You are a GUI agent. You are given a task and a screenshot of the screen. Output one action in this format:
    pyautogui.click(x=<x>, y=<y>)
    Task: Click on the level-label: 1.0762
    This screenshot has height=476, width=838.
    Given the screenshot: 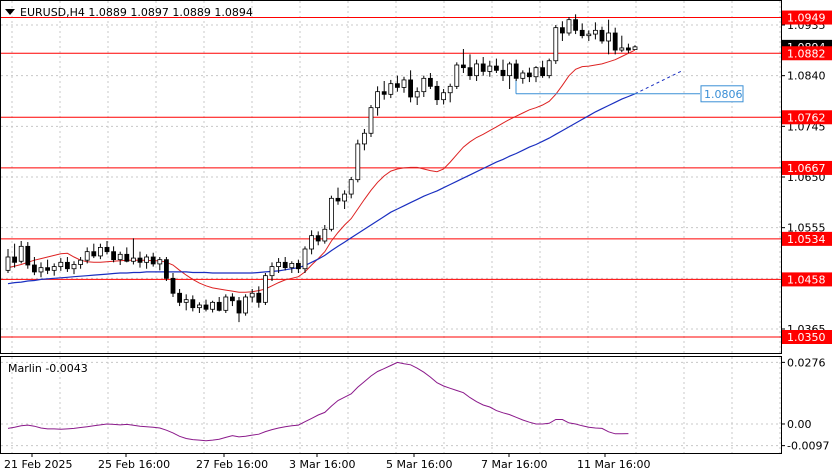 What is the action you would take?
    pyautogui.click(x=806, y=117)
    